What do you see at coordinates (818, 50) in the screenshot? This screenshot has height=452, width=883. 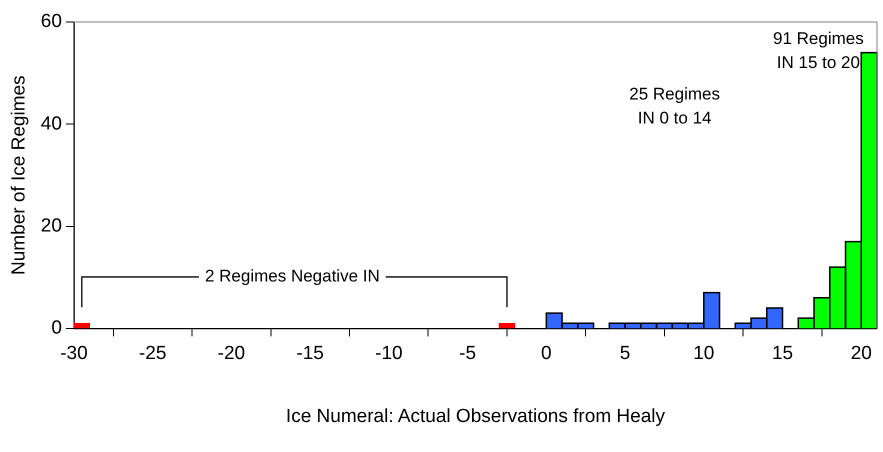 I see `annotation: 91 Regimes IN 15 to 20` at bounding box center [818, 50].